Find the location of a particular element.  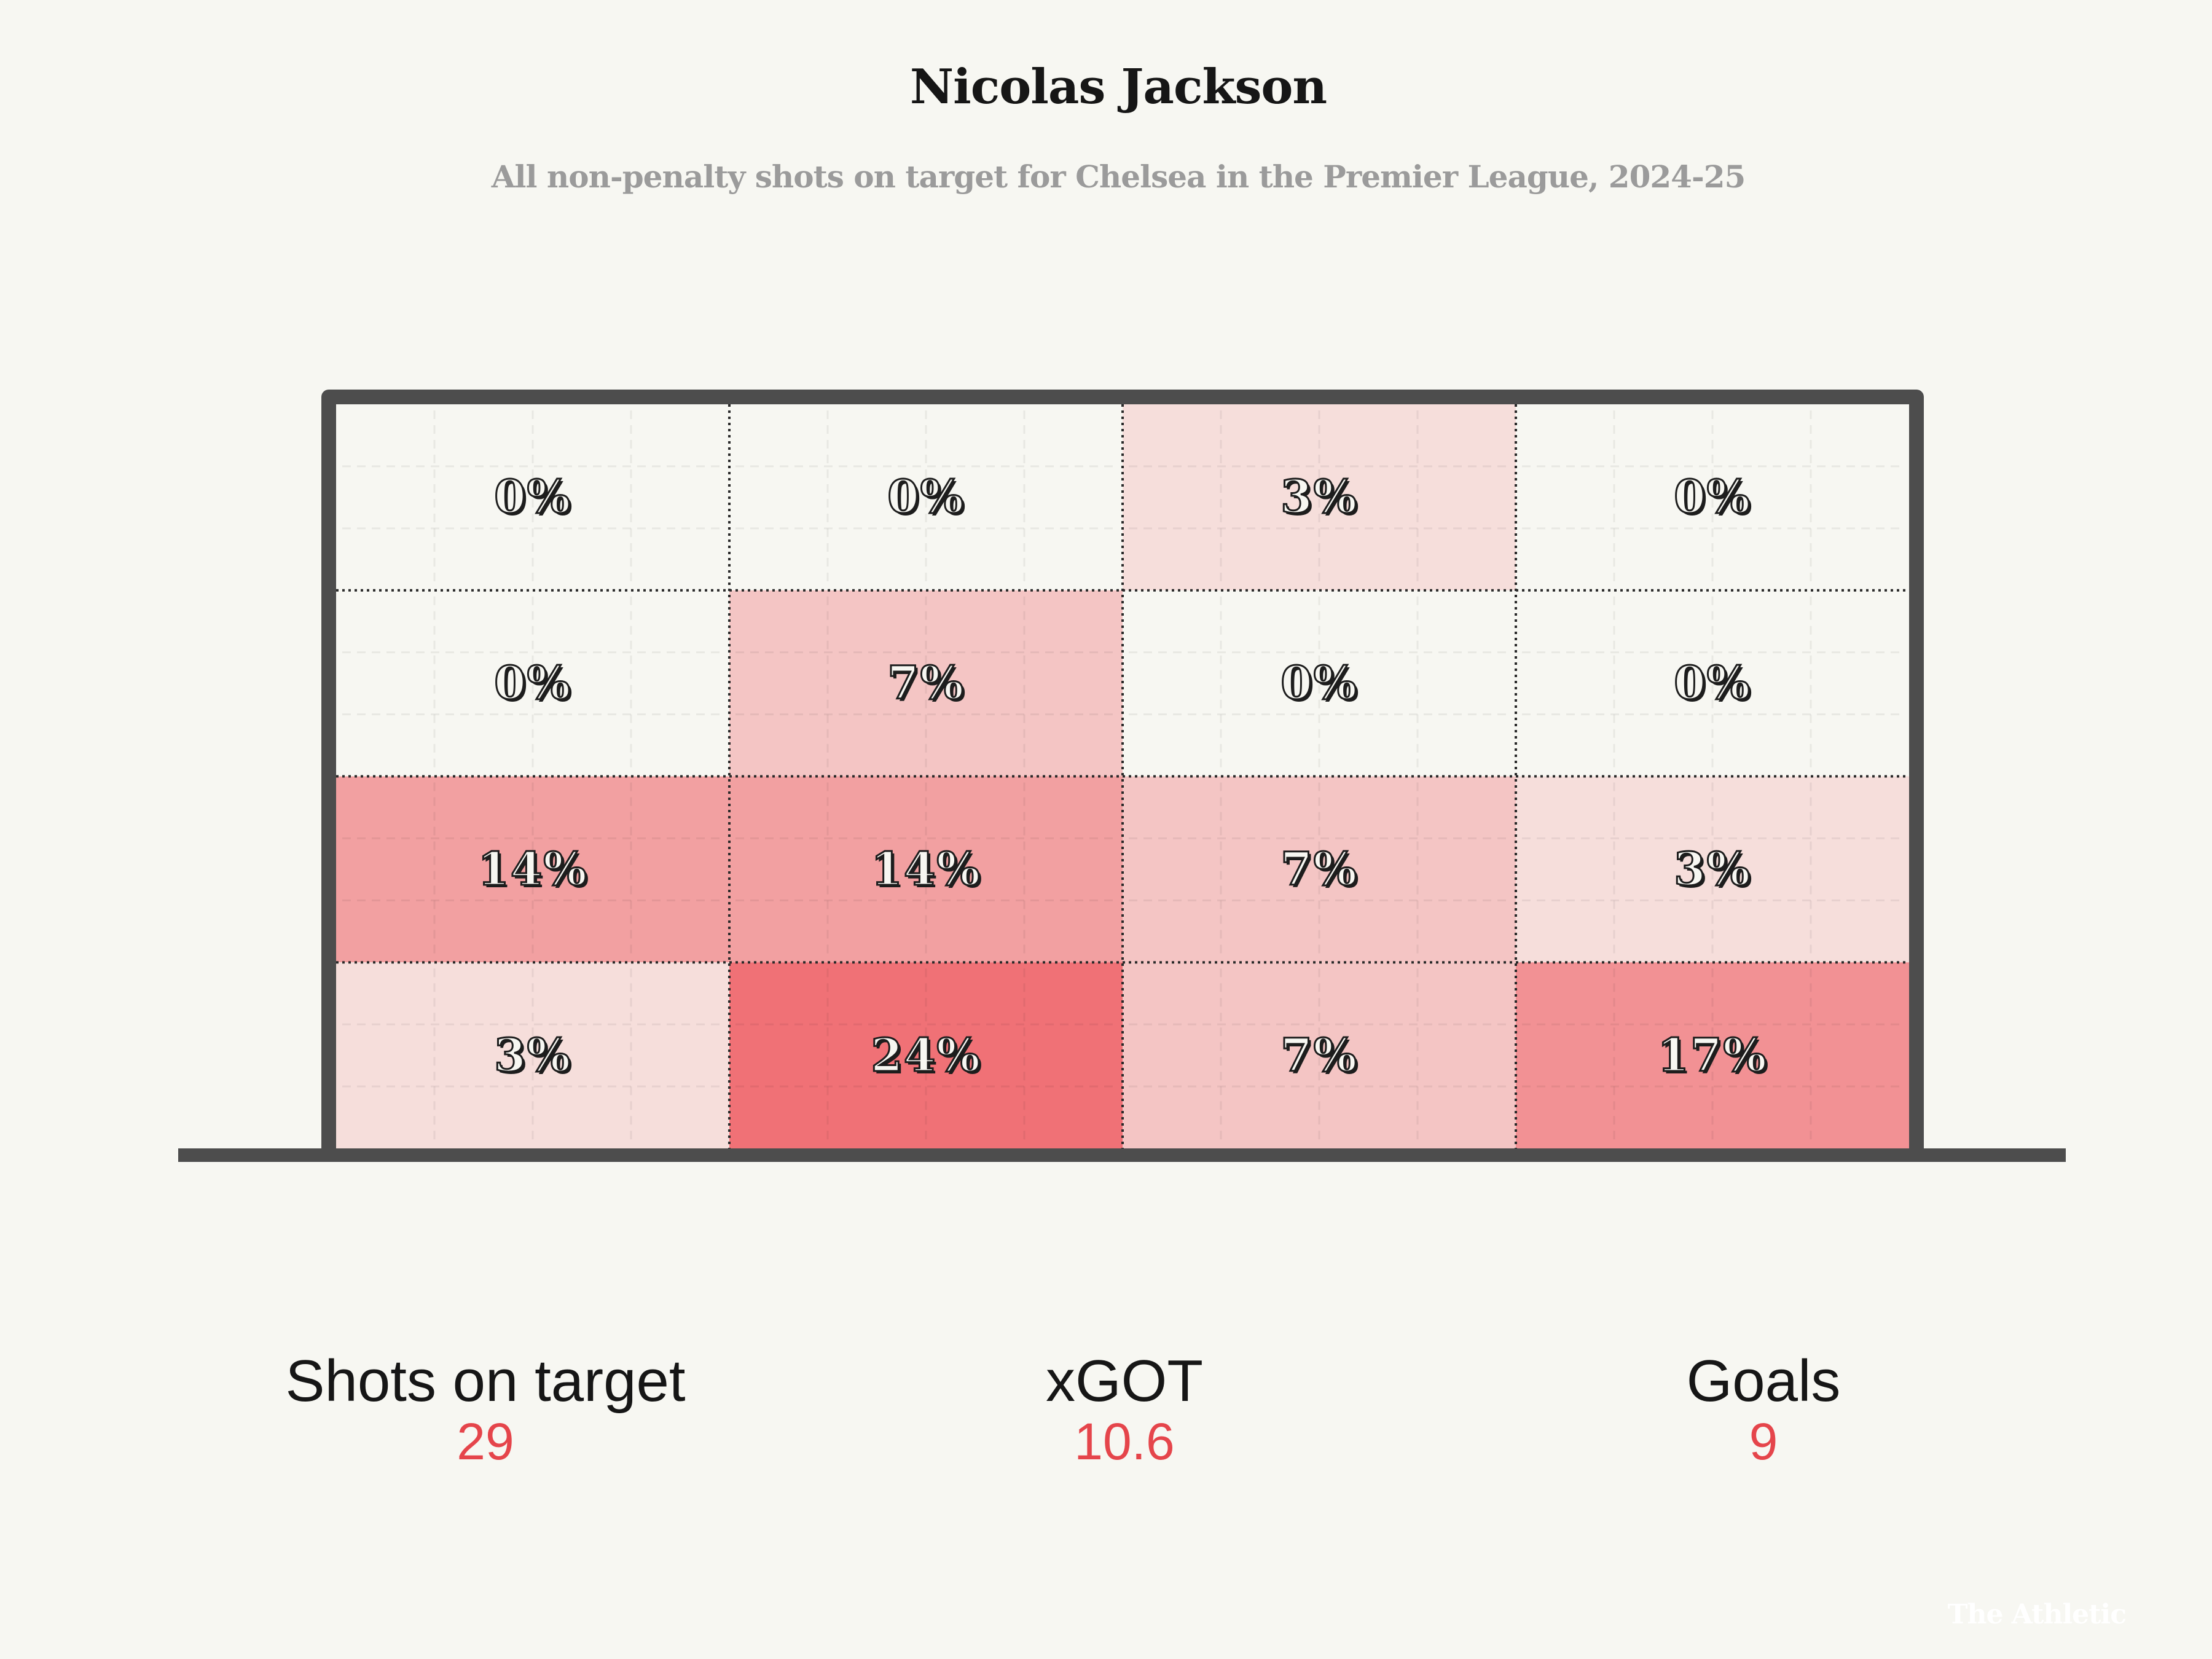

stat-label: Goals is located at coordinates (1763, 1381).